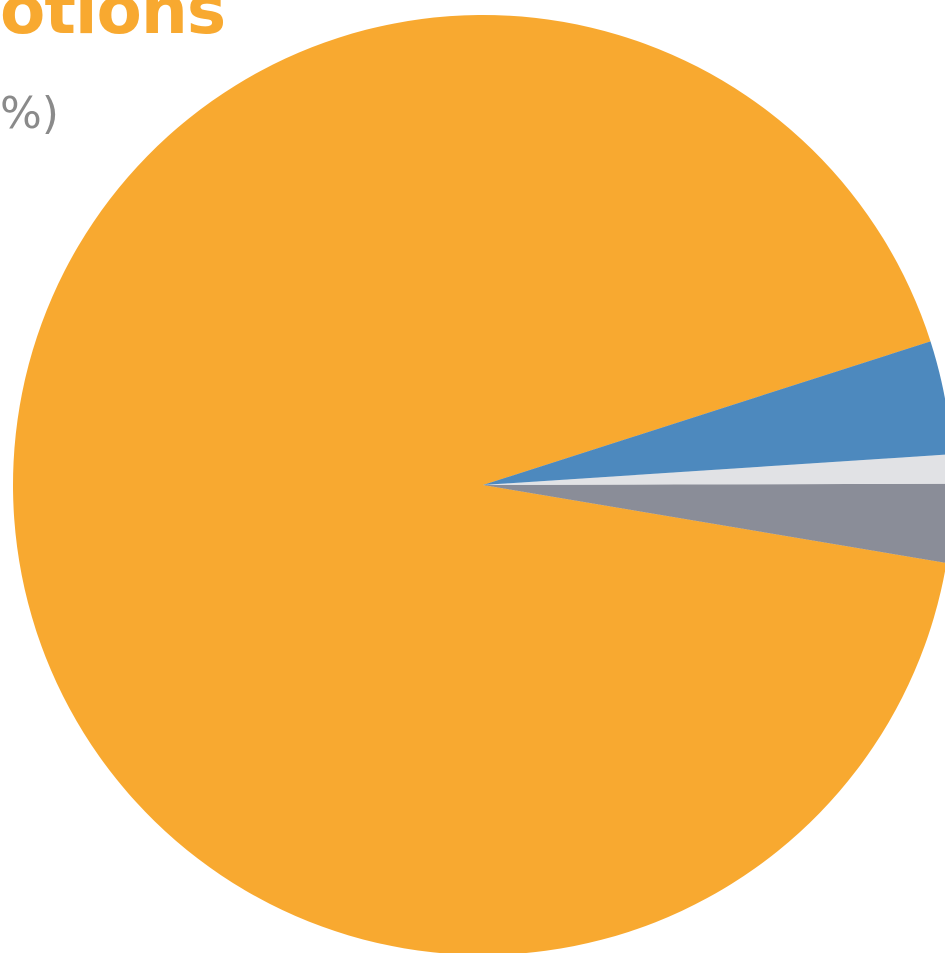  I want to click on chart-subtitle: %), so click(29, 113).